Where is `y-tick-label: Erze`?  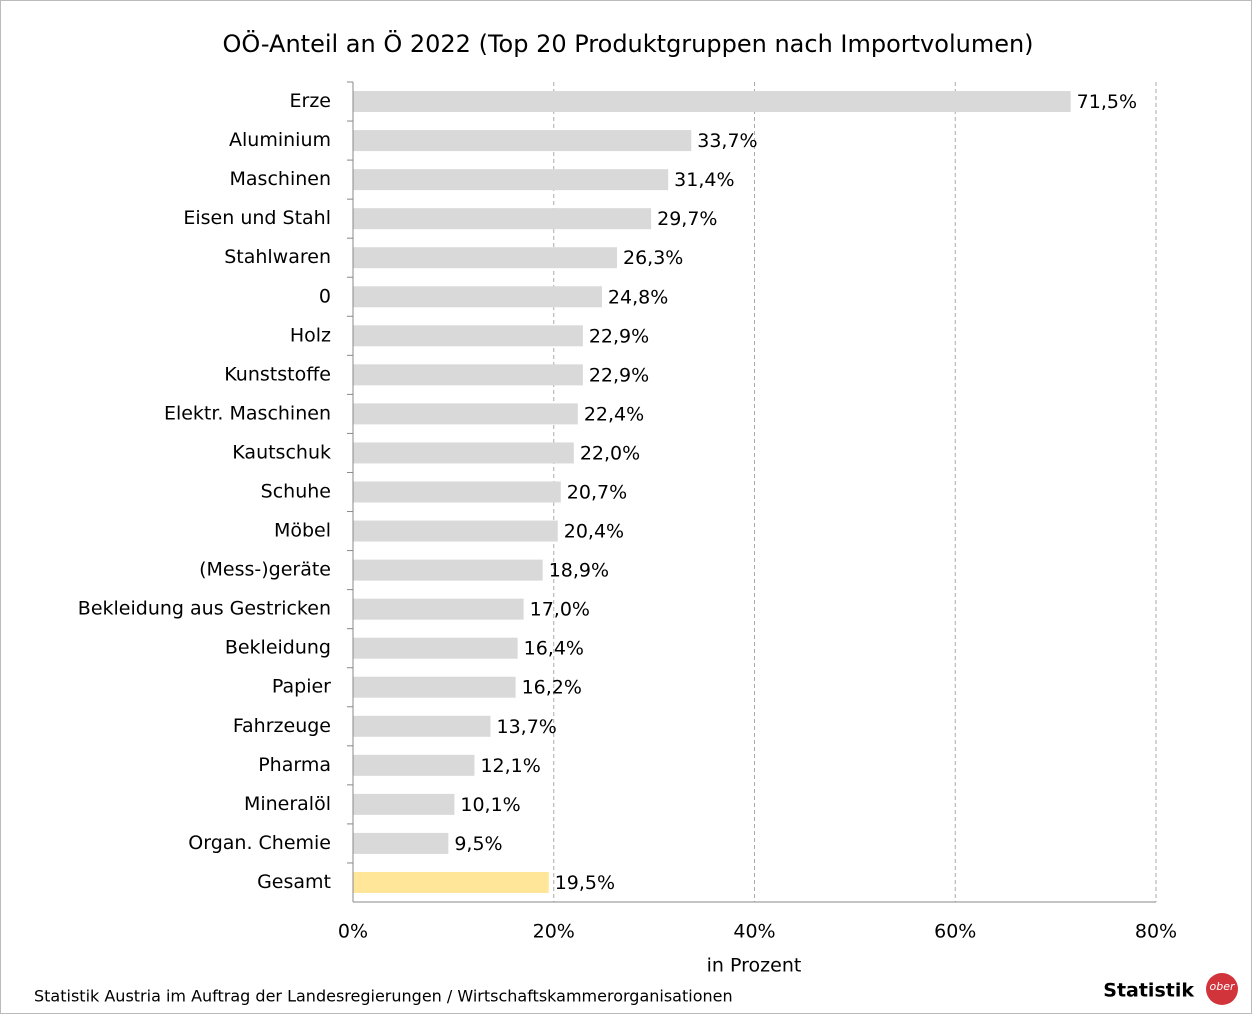
y-tick-label: Erze is located at coordinates (310, 101).